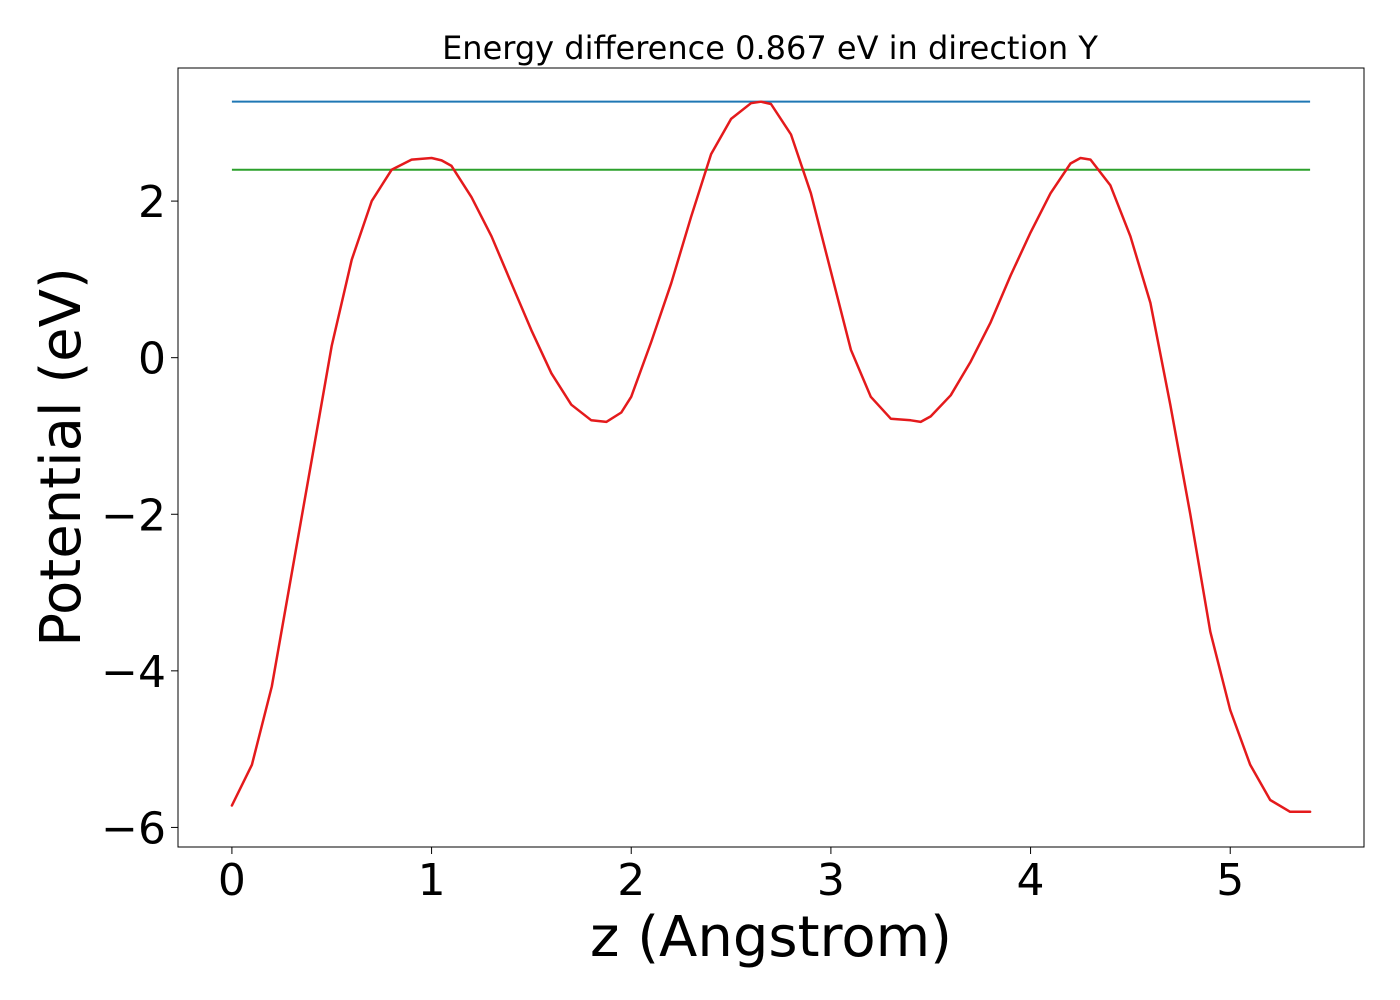 The image size is (1400, 1000). What do you see at coordinates (133, 672) in the screenshot?
I see `y-tick-label: −4` at bounding box center [133, 672].